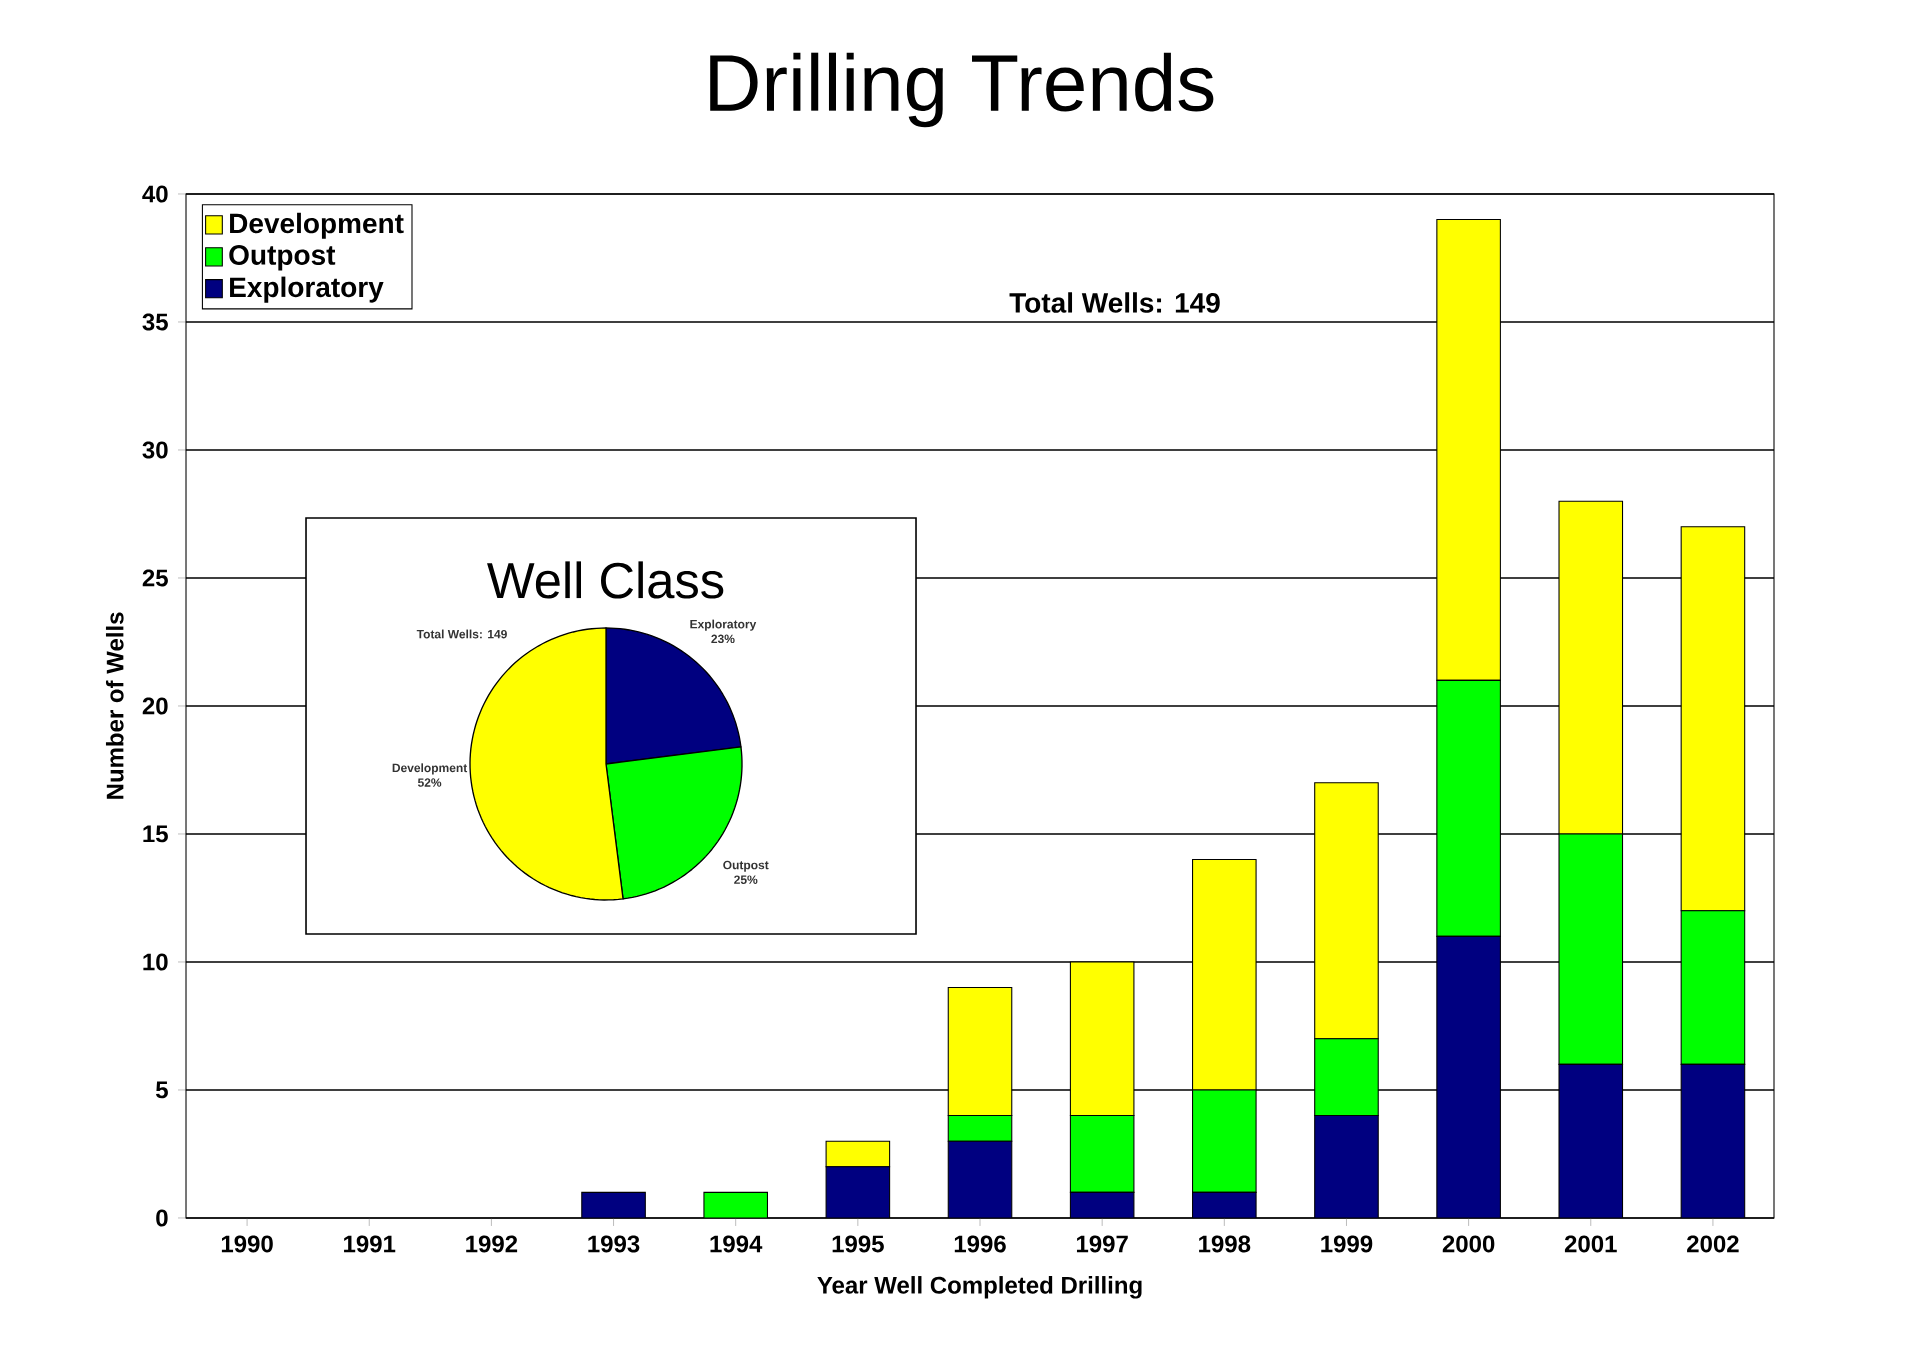 The image size is (1920, 1368). I want to click on y-axis-title: Number of Wells, so click(114, 705).